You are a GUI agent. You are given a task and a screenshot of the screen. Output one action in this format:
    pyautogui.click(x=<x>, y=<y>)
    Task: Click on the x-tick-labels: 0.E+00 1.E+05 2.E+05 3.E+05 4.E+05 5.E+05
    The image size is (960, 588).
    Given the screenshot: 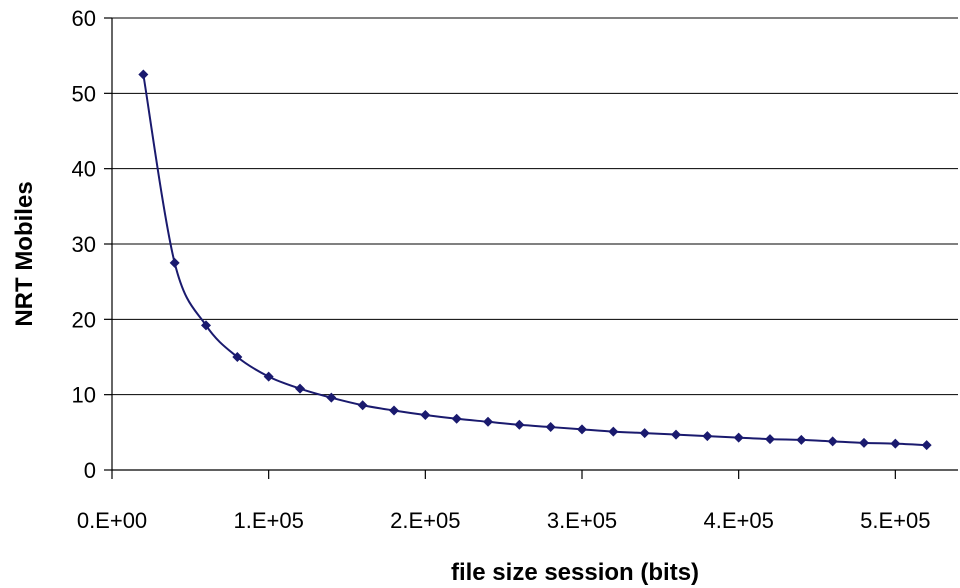 What is the action you would take?
    pyautogui.click(x=504, y=520)
    